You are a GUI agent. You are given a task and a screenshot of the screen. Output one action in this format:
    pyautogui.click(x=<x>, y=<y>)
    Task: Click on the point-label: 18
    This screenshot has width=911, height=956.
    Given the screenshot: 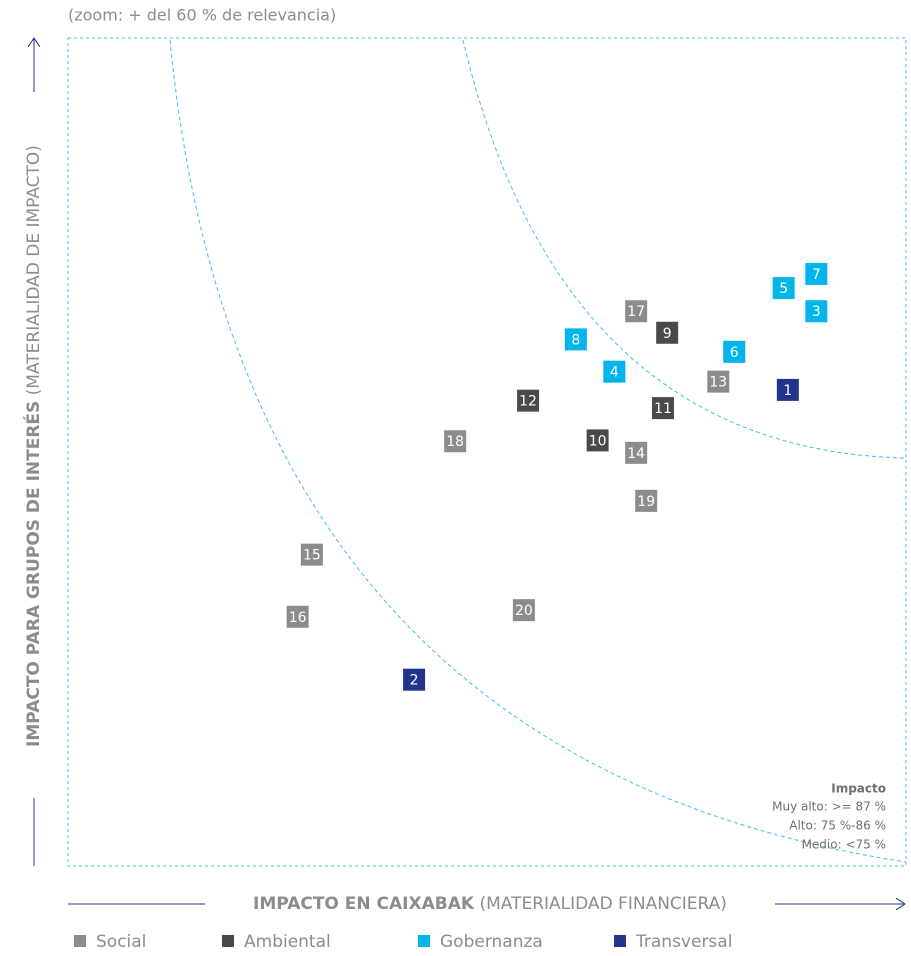 What is the action you would take?
    pyautogui.click(x=455, y=442)
    